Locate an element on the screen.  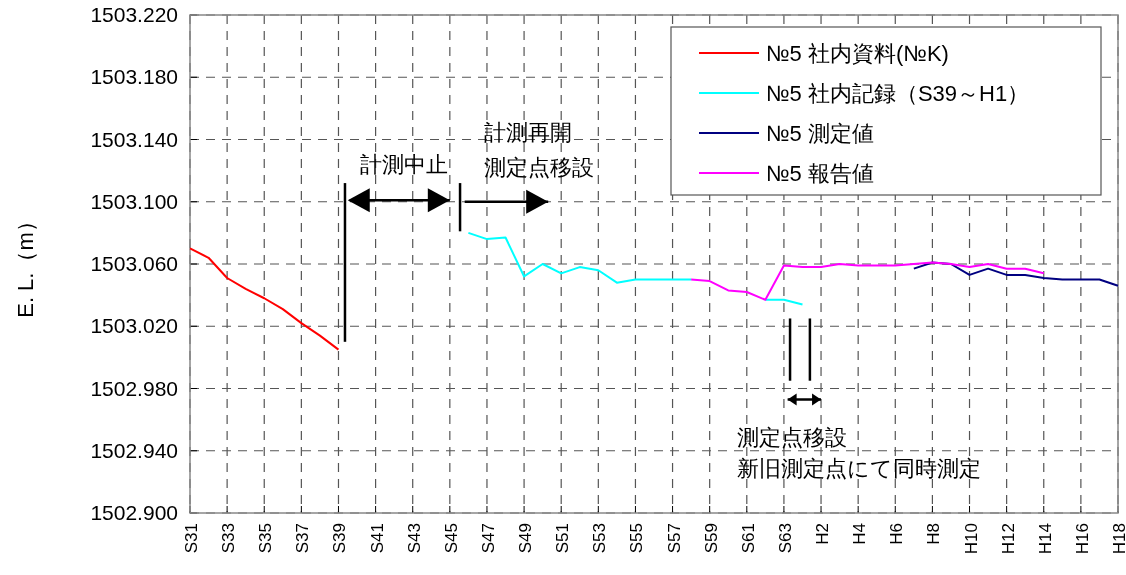
x-tick-label: S59 is located at coordinates (711, 538).